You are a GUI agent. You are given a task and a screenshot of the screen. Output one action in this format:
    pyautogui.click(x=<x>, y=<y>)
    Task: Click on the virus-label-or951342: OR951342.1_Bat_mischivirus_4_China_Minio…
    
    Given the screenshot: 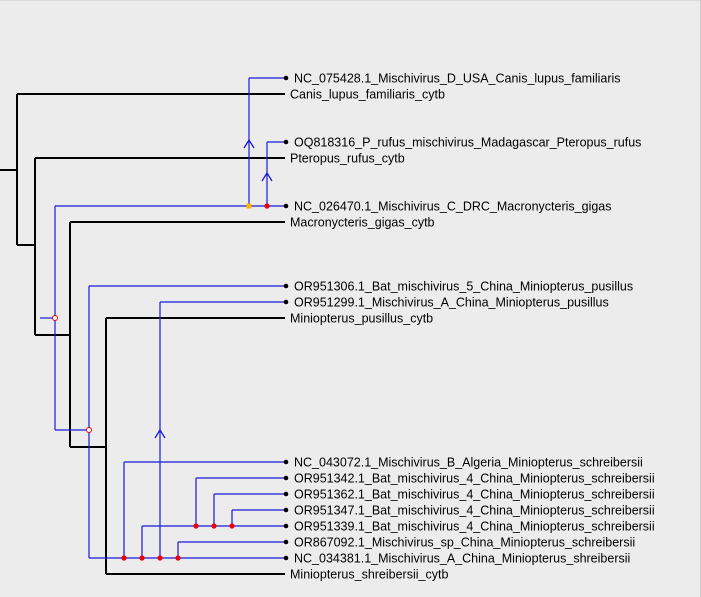 What is the action you would take?
    pyautogui.click(x=474, y=479)
    